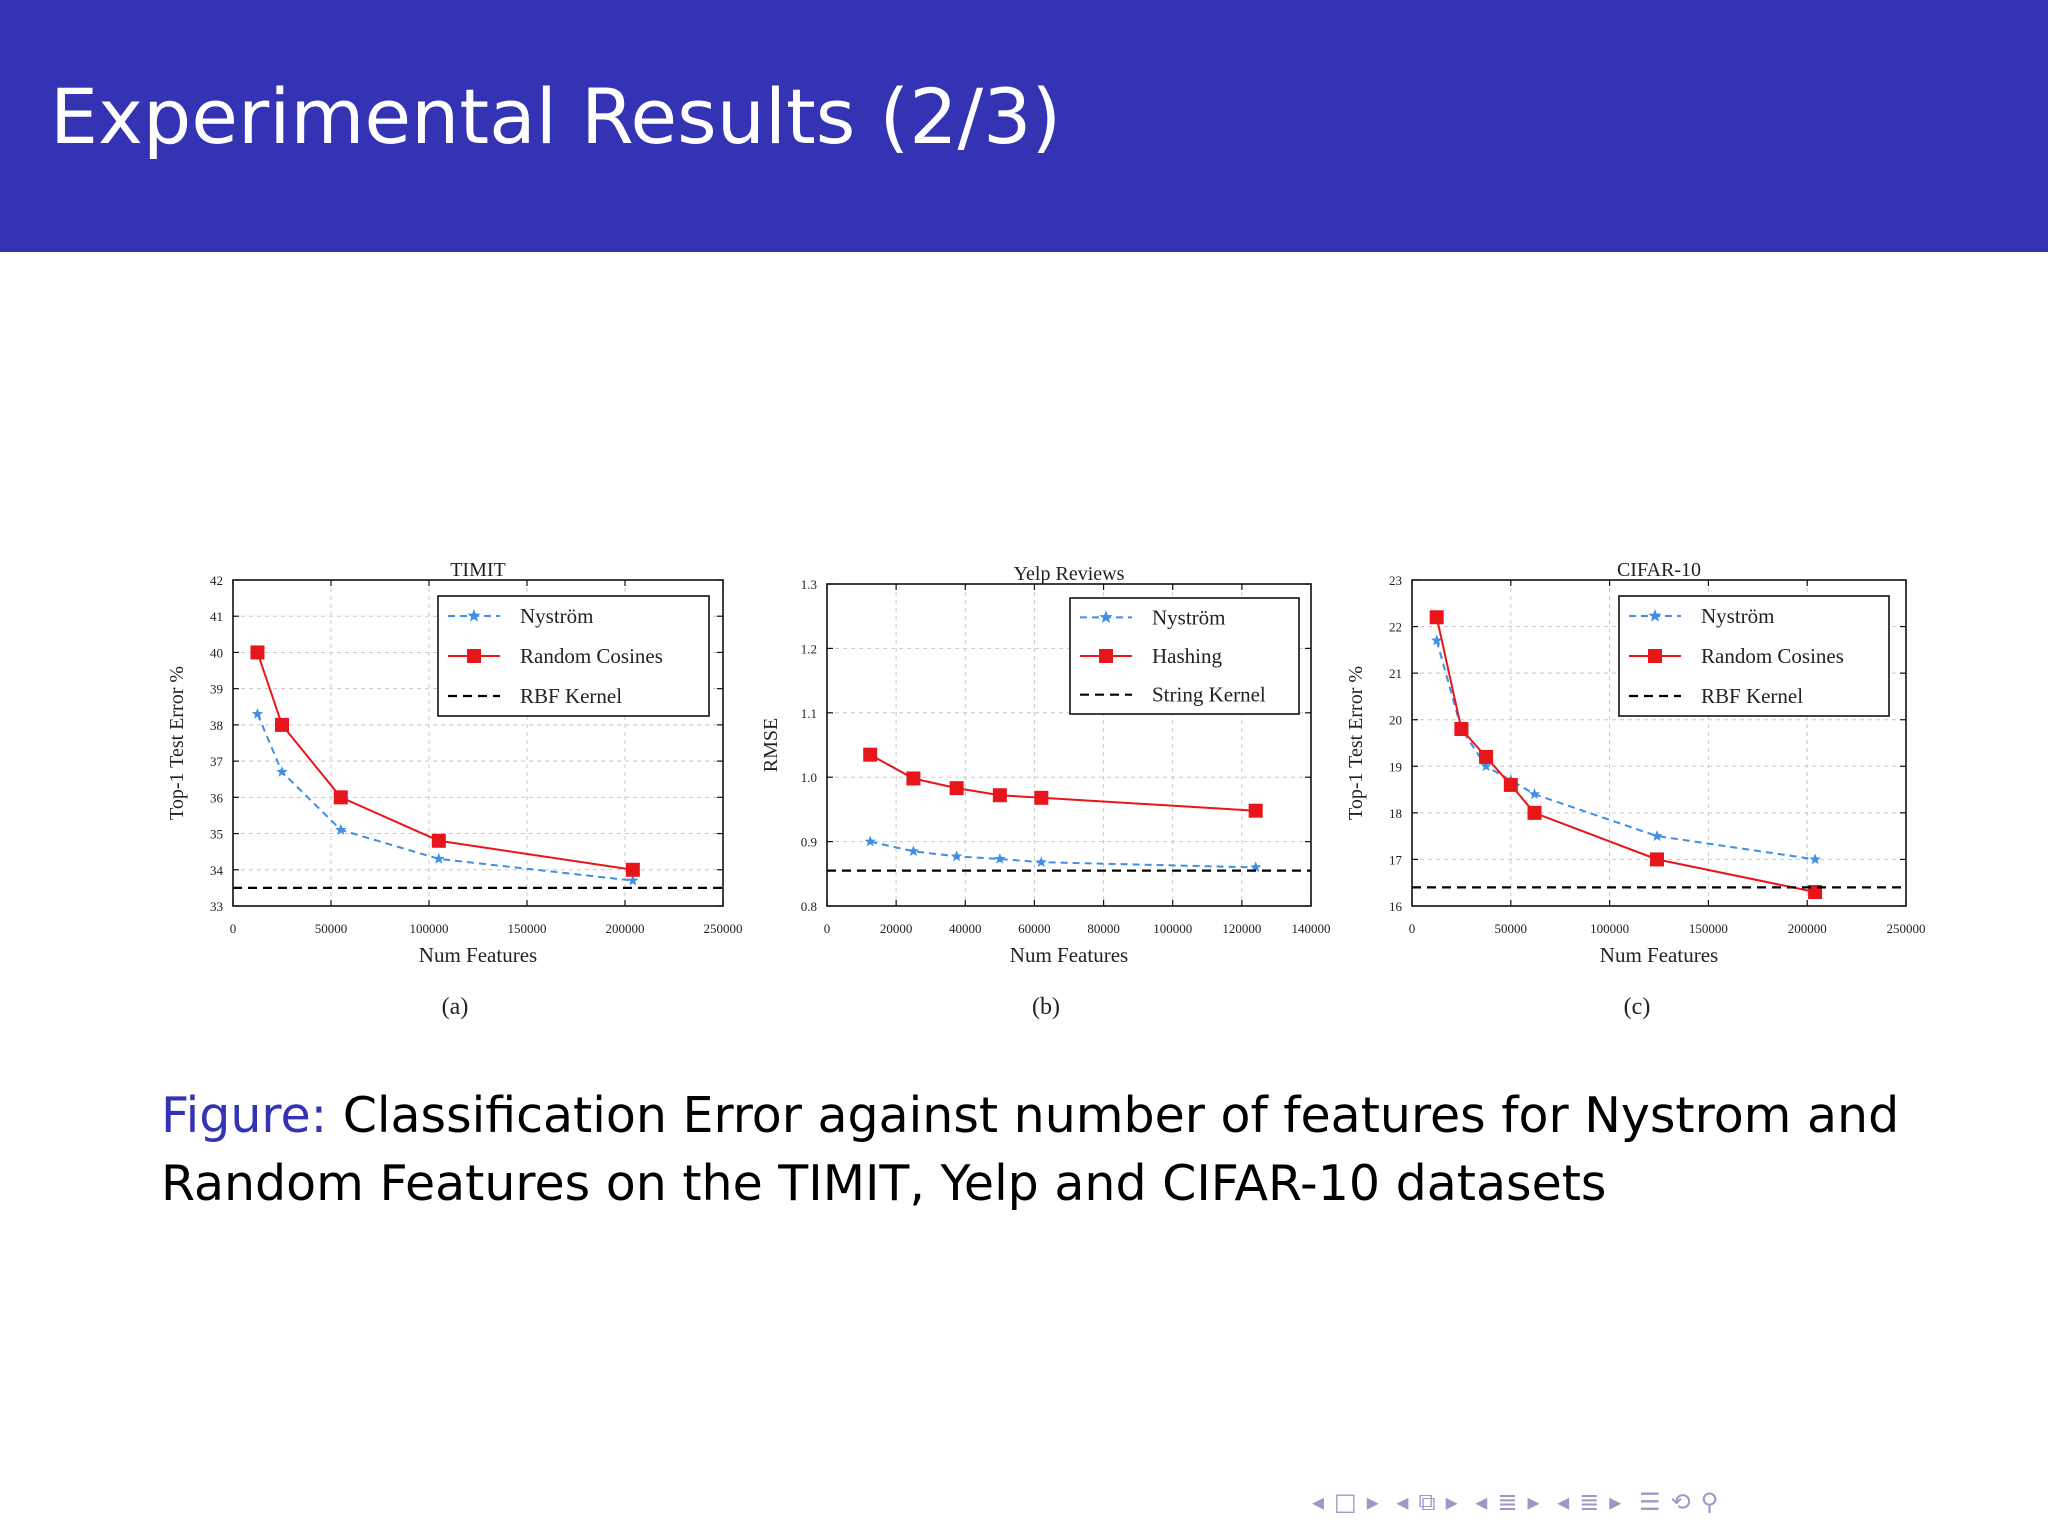 The image size is (2048, 1536). What do you see at coordinates (216, 834) in the screenshot?
I see `y-tick-label: 35` at bounding box center [216, 834].